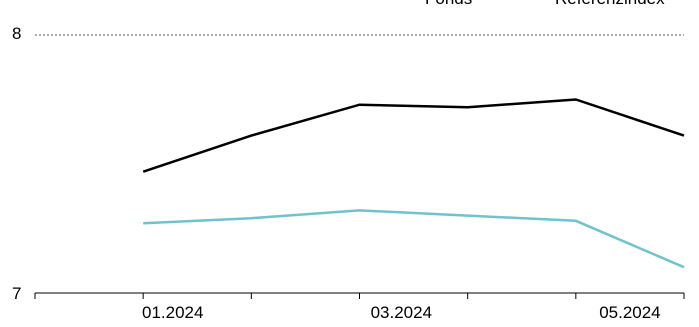 The image size is (699, 327). Describe the element at coordinates (172, 312) in the screenshot. I see `x-tick-label: 01.2024` at that location.